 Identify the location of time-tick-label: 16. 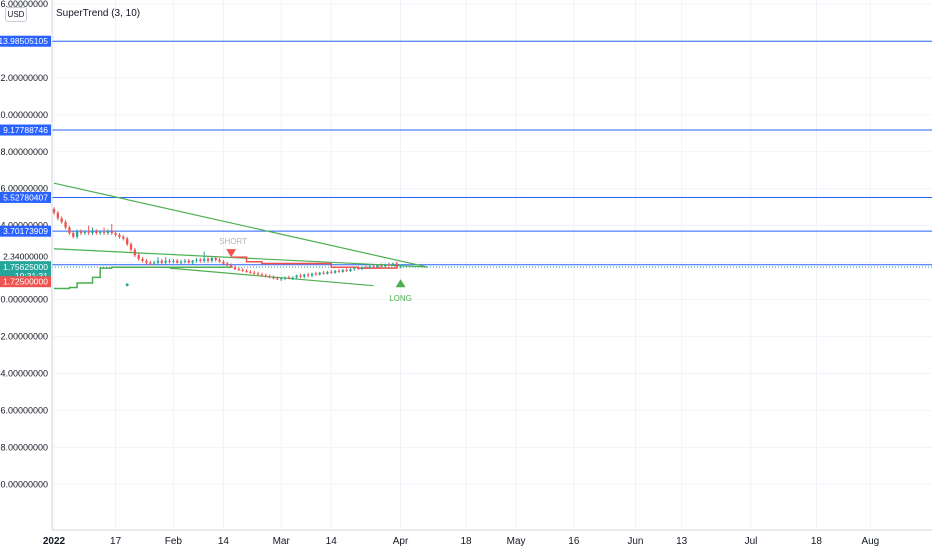
(574, 541).